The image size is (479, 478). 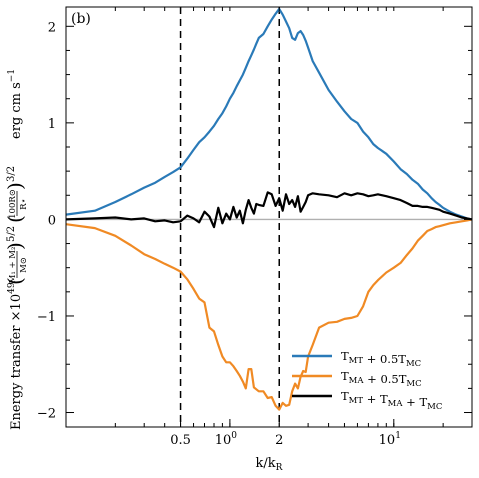 What do you see at coordinates (46, 317) in the screenshot?
I see `y-tick-label-1: −1` at bounding box center [46, 317].